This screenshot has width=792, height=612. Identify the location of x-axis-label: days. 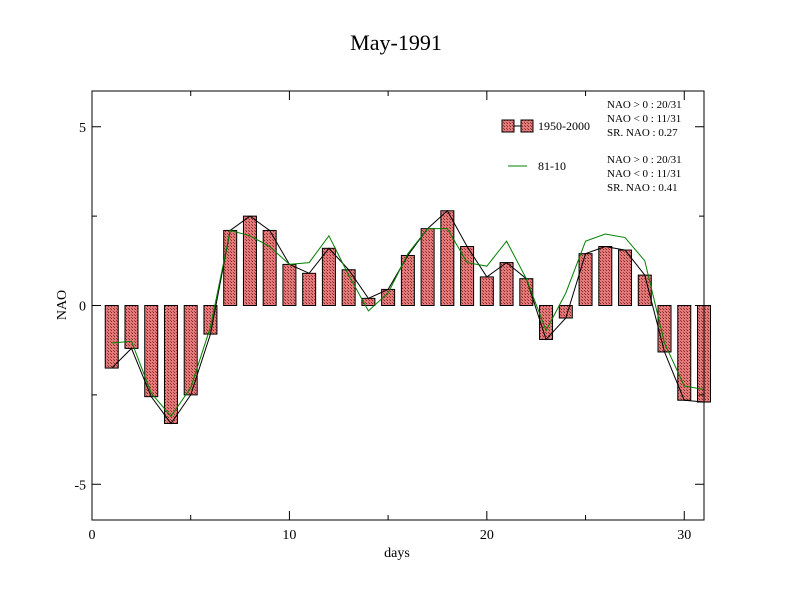
(397, 553).